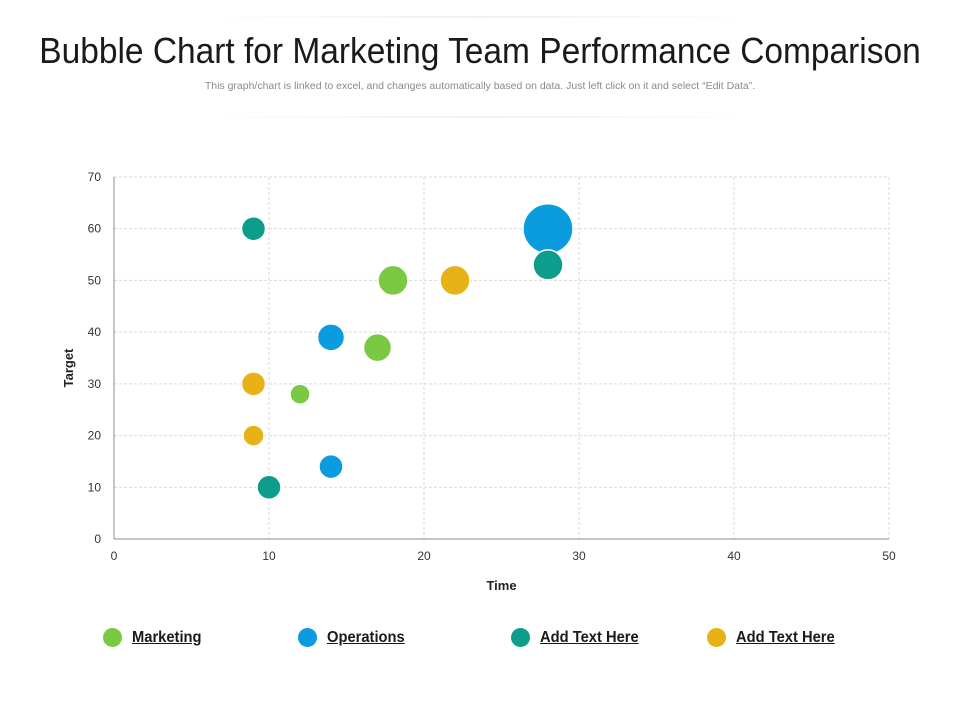 The height and width of the screenshot is (720, 960). I want to click on x-tick-label: 40, so click(734, 556).